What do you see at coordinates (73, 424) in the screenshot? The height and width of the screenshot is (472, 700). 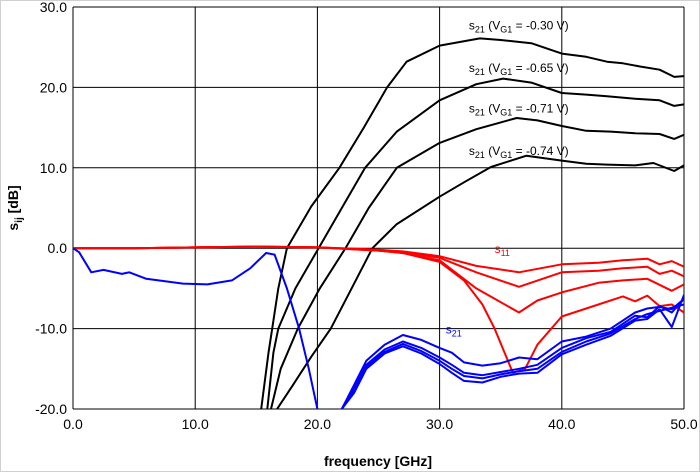 I see `x-tick-label: 0.0` at bounding box center [73, 424].